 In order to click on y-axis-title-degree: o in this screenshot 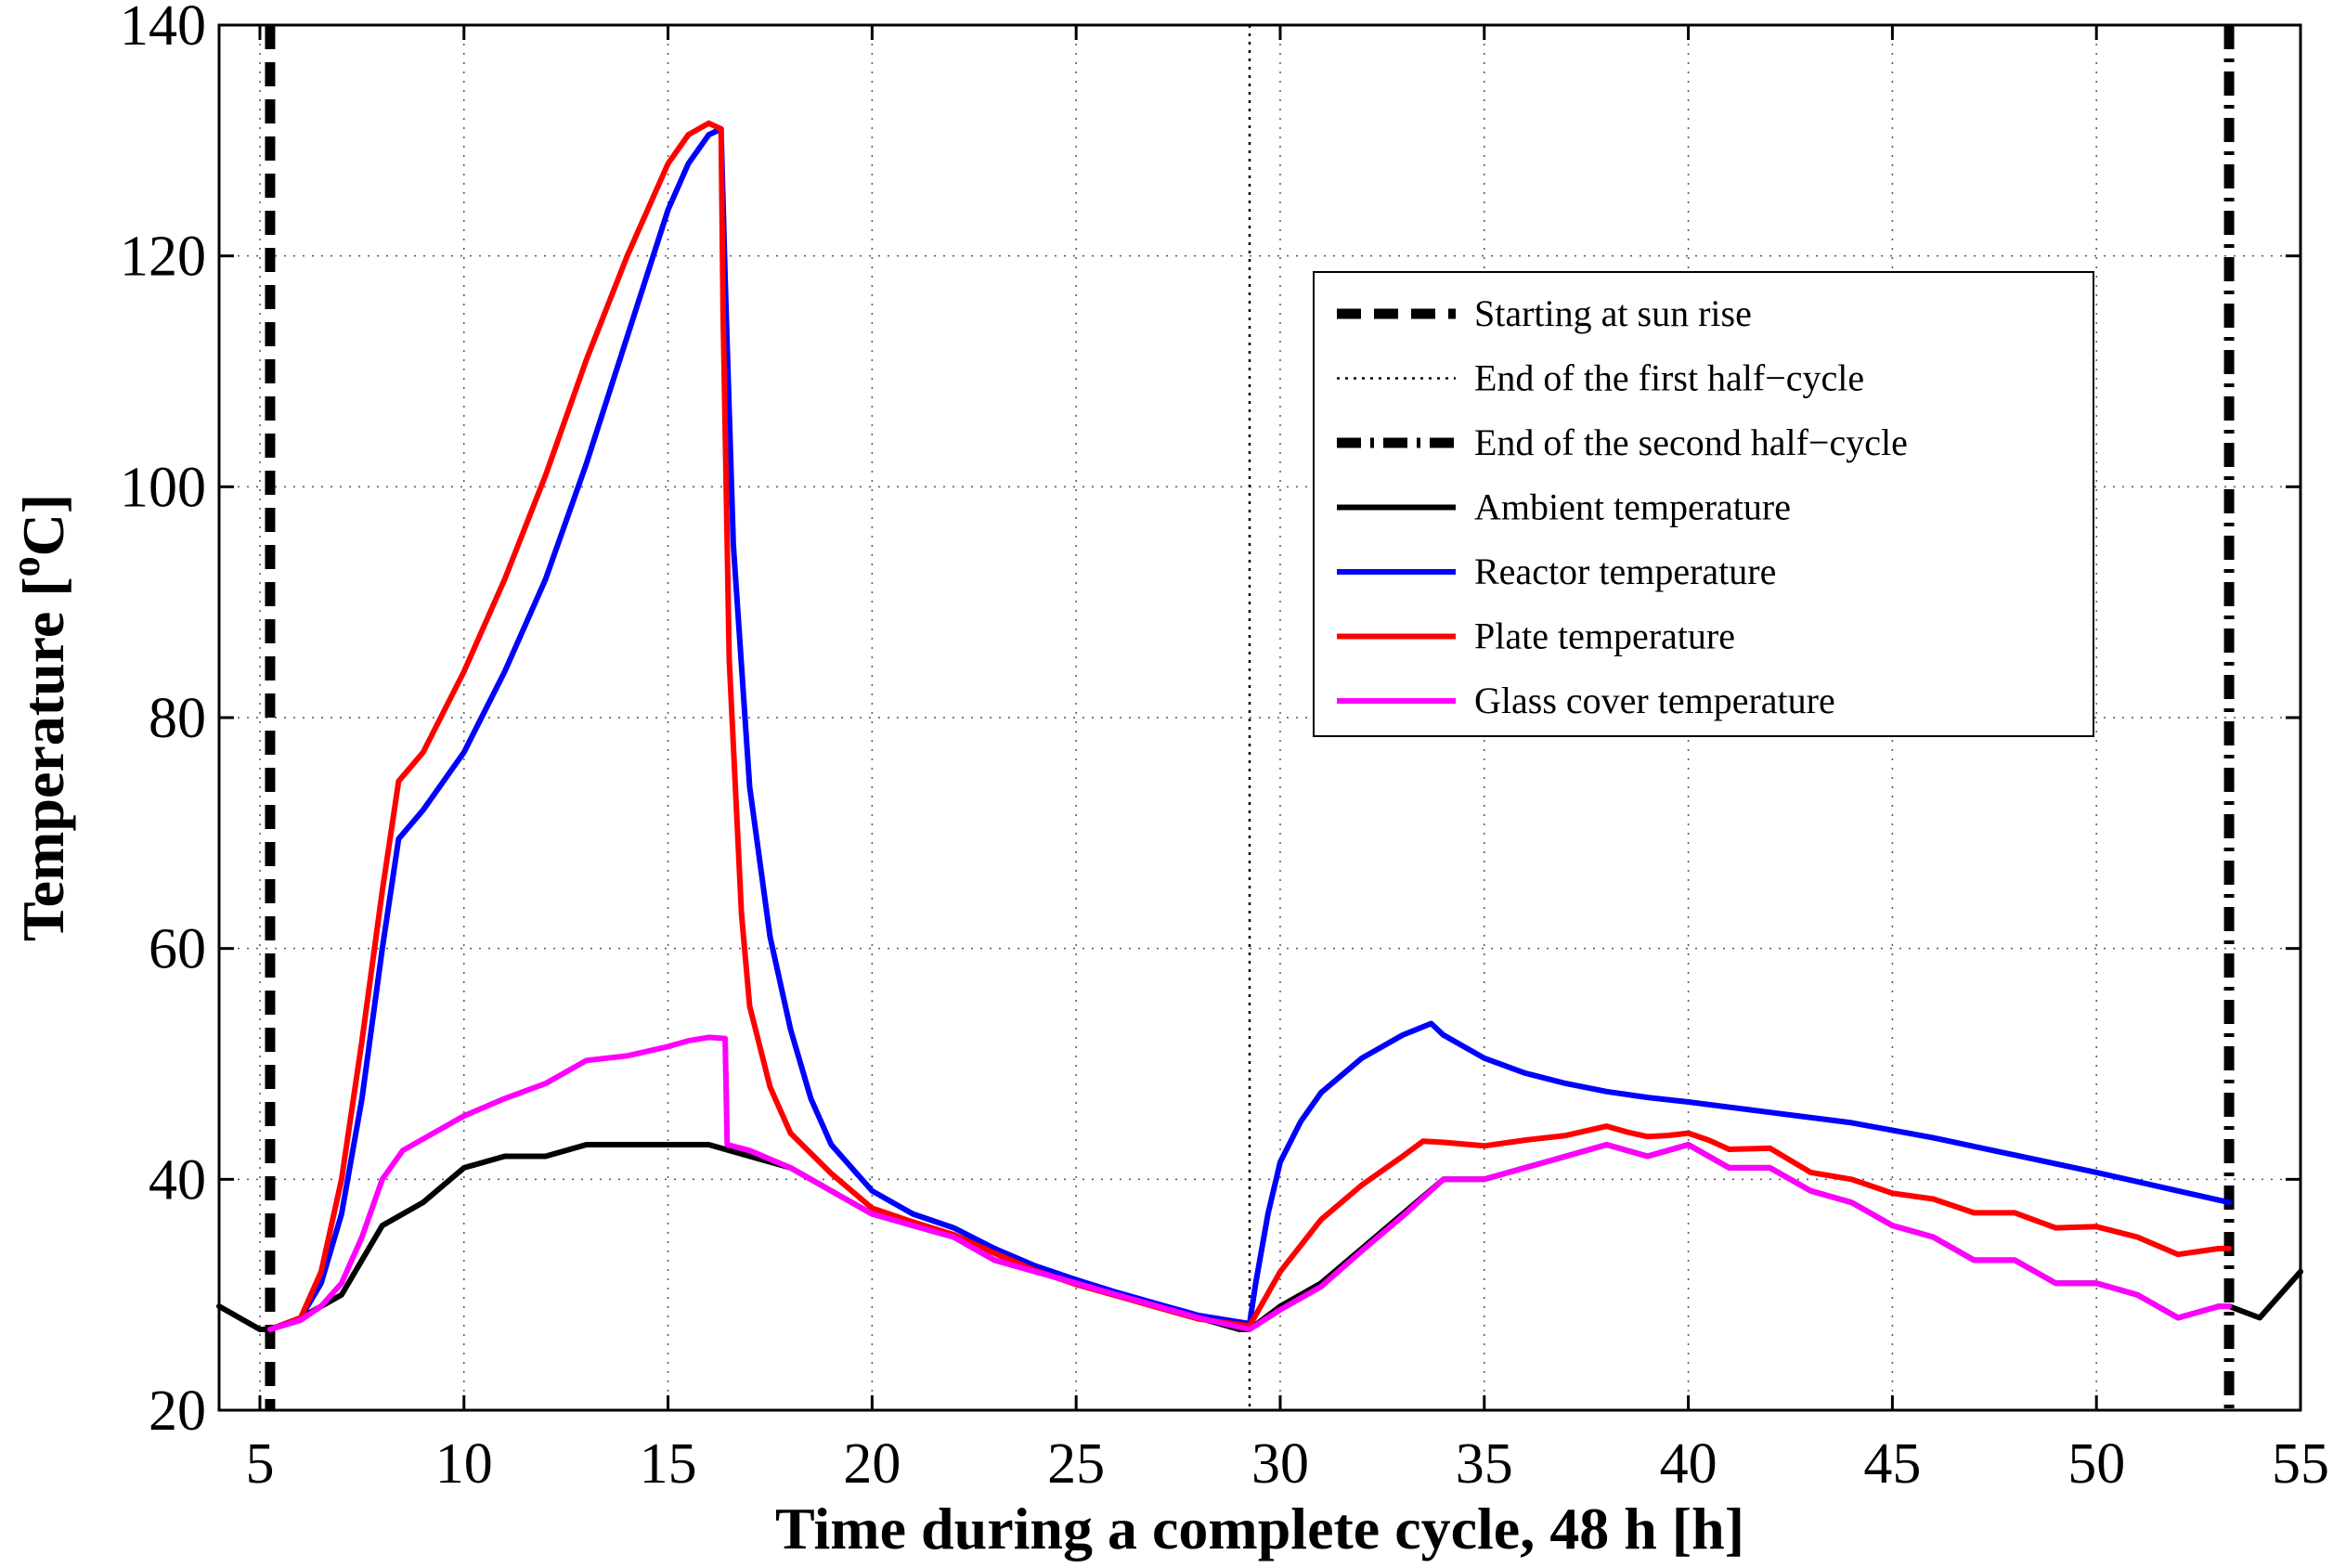, I will do `click(26, 566)`.